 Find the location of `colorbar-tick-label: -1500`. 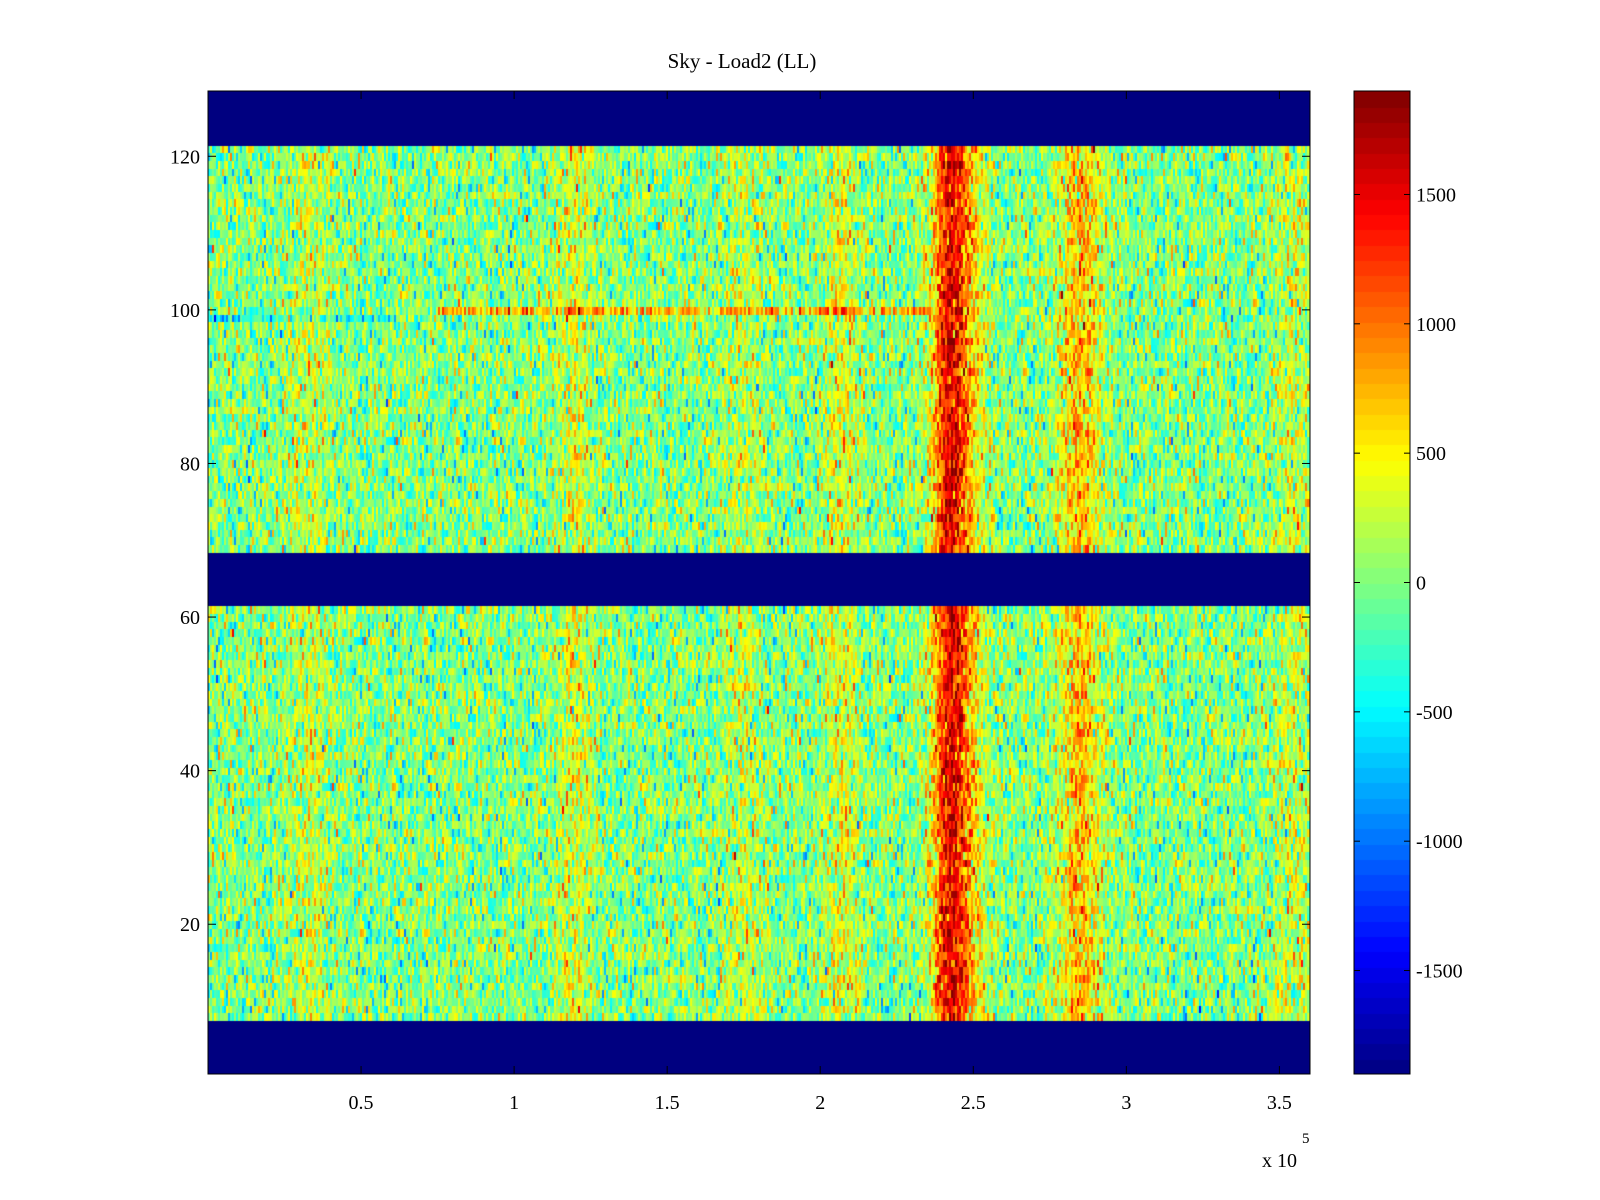

colorbar-tick-label: -1500 is located at coordinates (1439, 972).